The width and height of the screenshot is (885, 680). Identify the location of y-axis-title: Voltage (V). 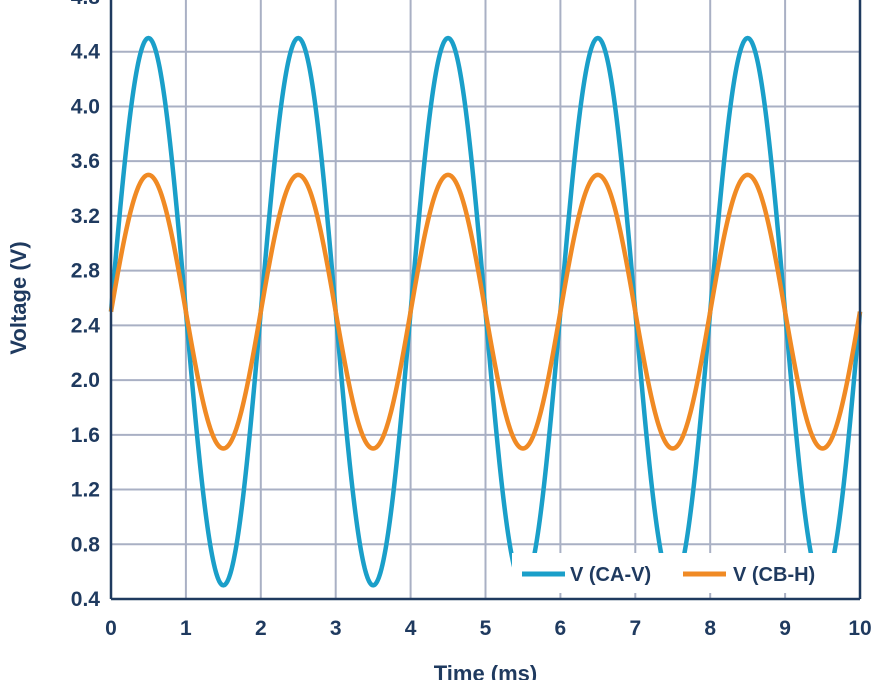
(18, 297).